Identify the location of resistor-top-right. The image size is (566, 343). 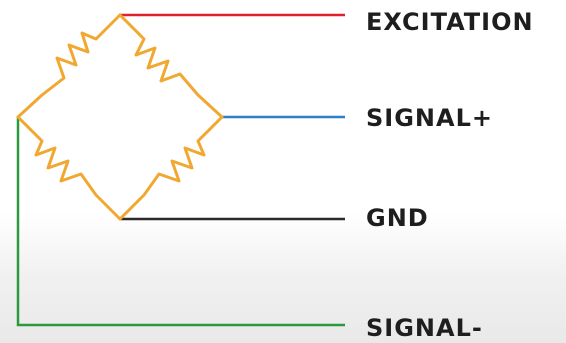
(171, 66).